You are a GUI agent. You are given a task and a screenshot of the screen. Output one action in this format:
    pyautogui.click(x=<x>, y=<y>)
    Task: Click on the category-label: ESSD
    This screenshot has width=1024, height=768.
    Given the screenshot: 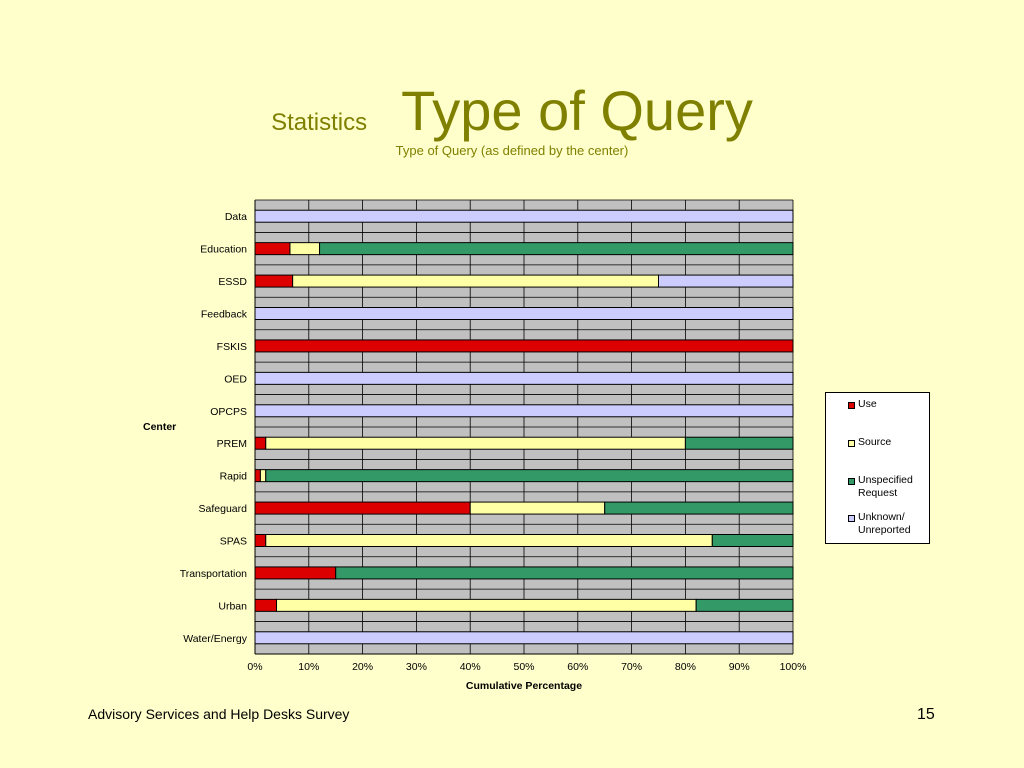 What is the action you would take?
    pyautogui.click(x=232, y=282)
    